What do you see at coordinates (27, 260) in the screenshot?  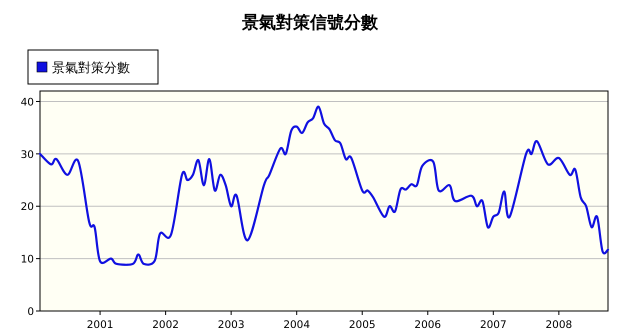 I see `y-tick-label: 10` at bounding box center [27, 260].